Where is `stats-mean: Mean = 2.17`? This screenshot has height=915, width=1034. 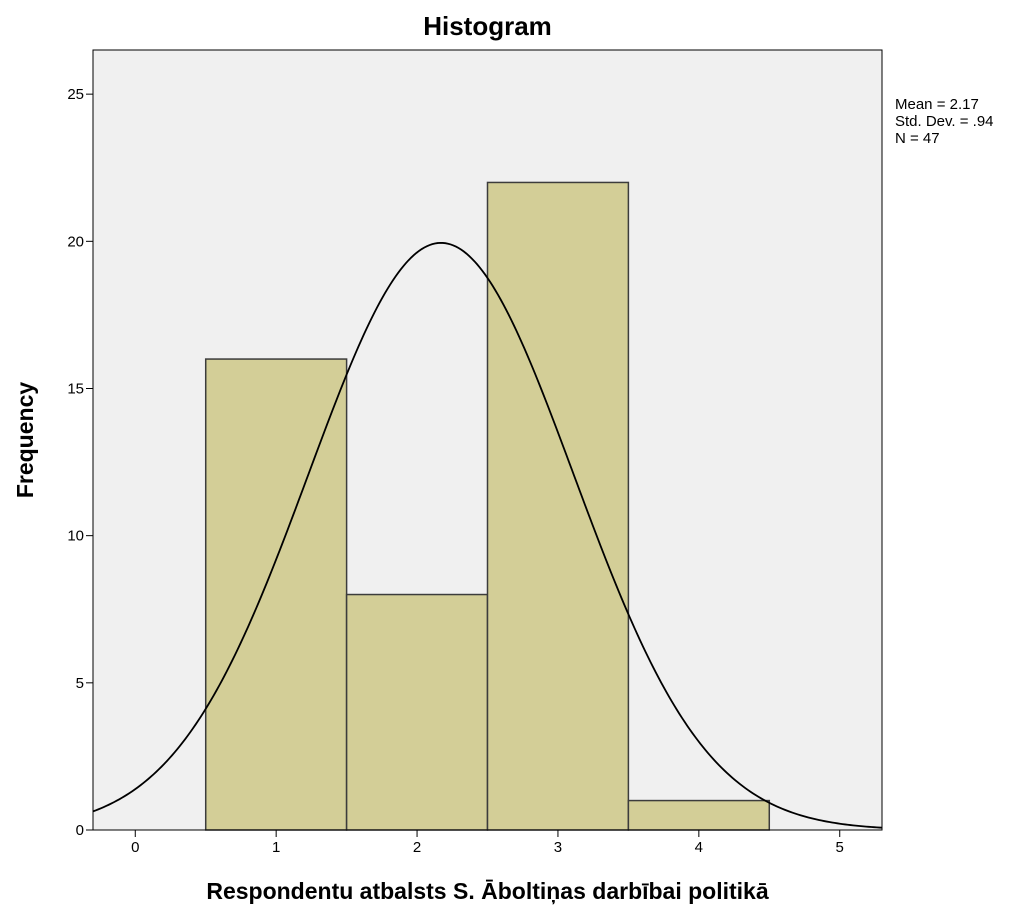
stats-mean: Mean = 2.17 is located at coordinates (937, 104).